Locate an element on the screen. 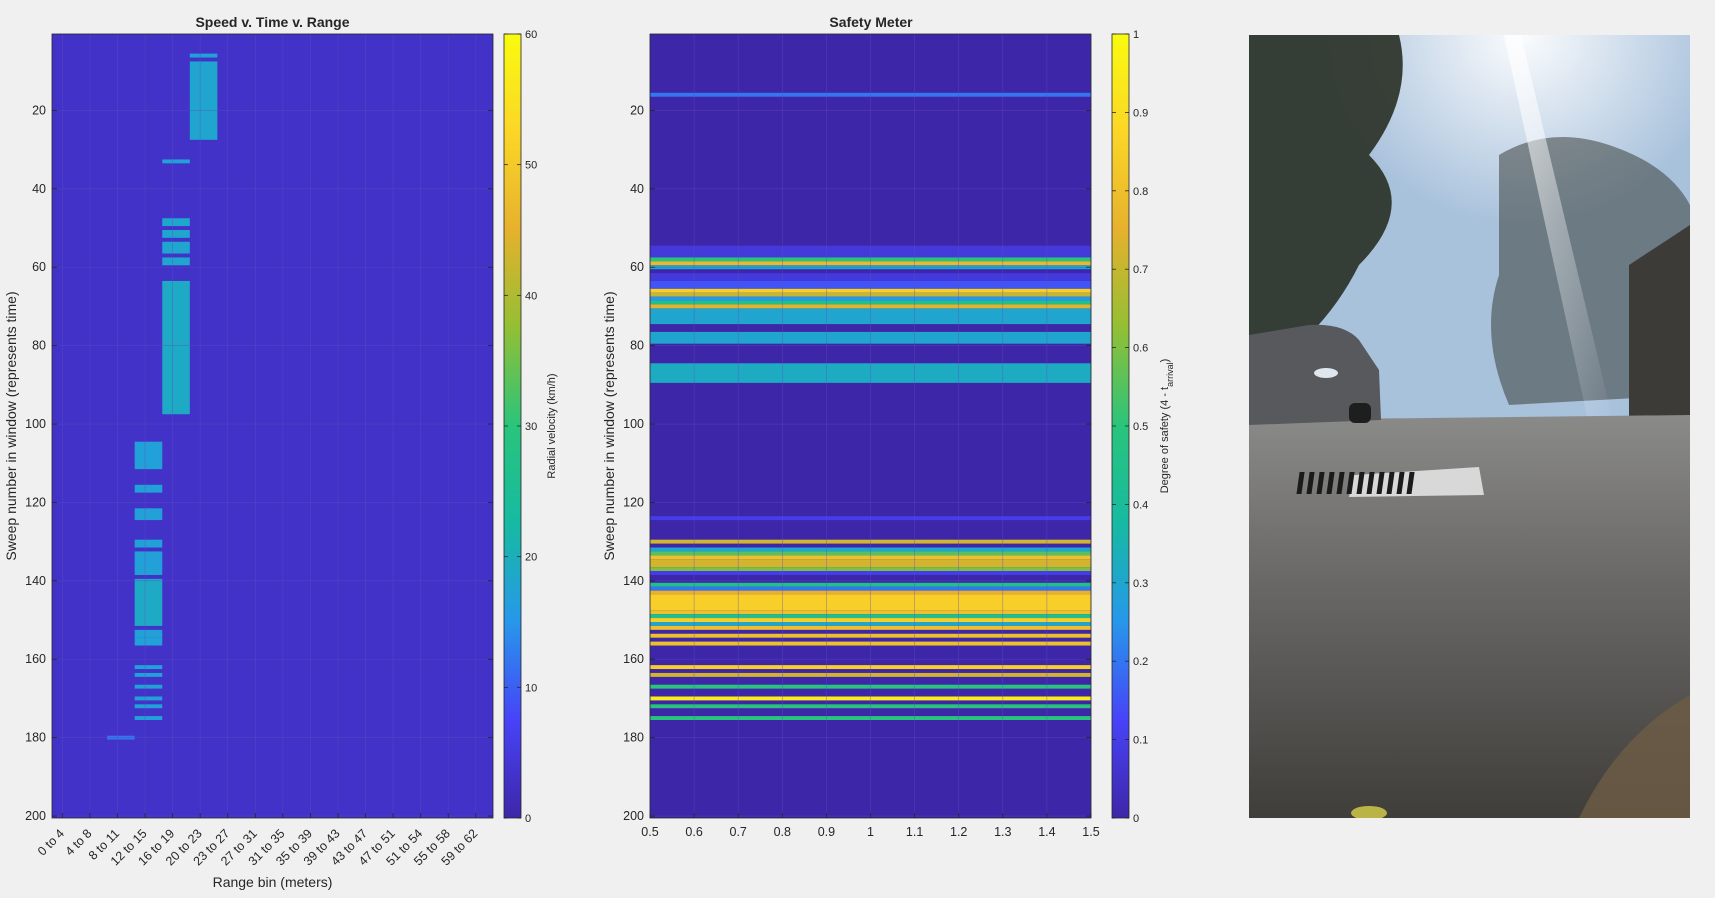  safety-colorbar-tick-label: 0 is located at coordinates (1136, 819).